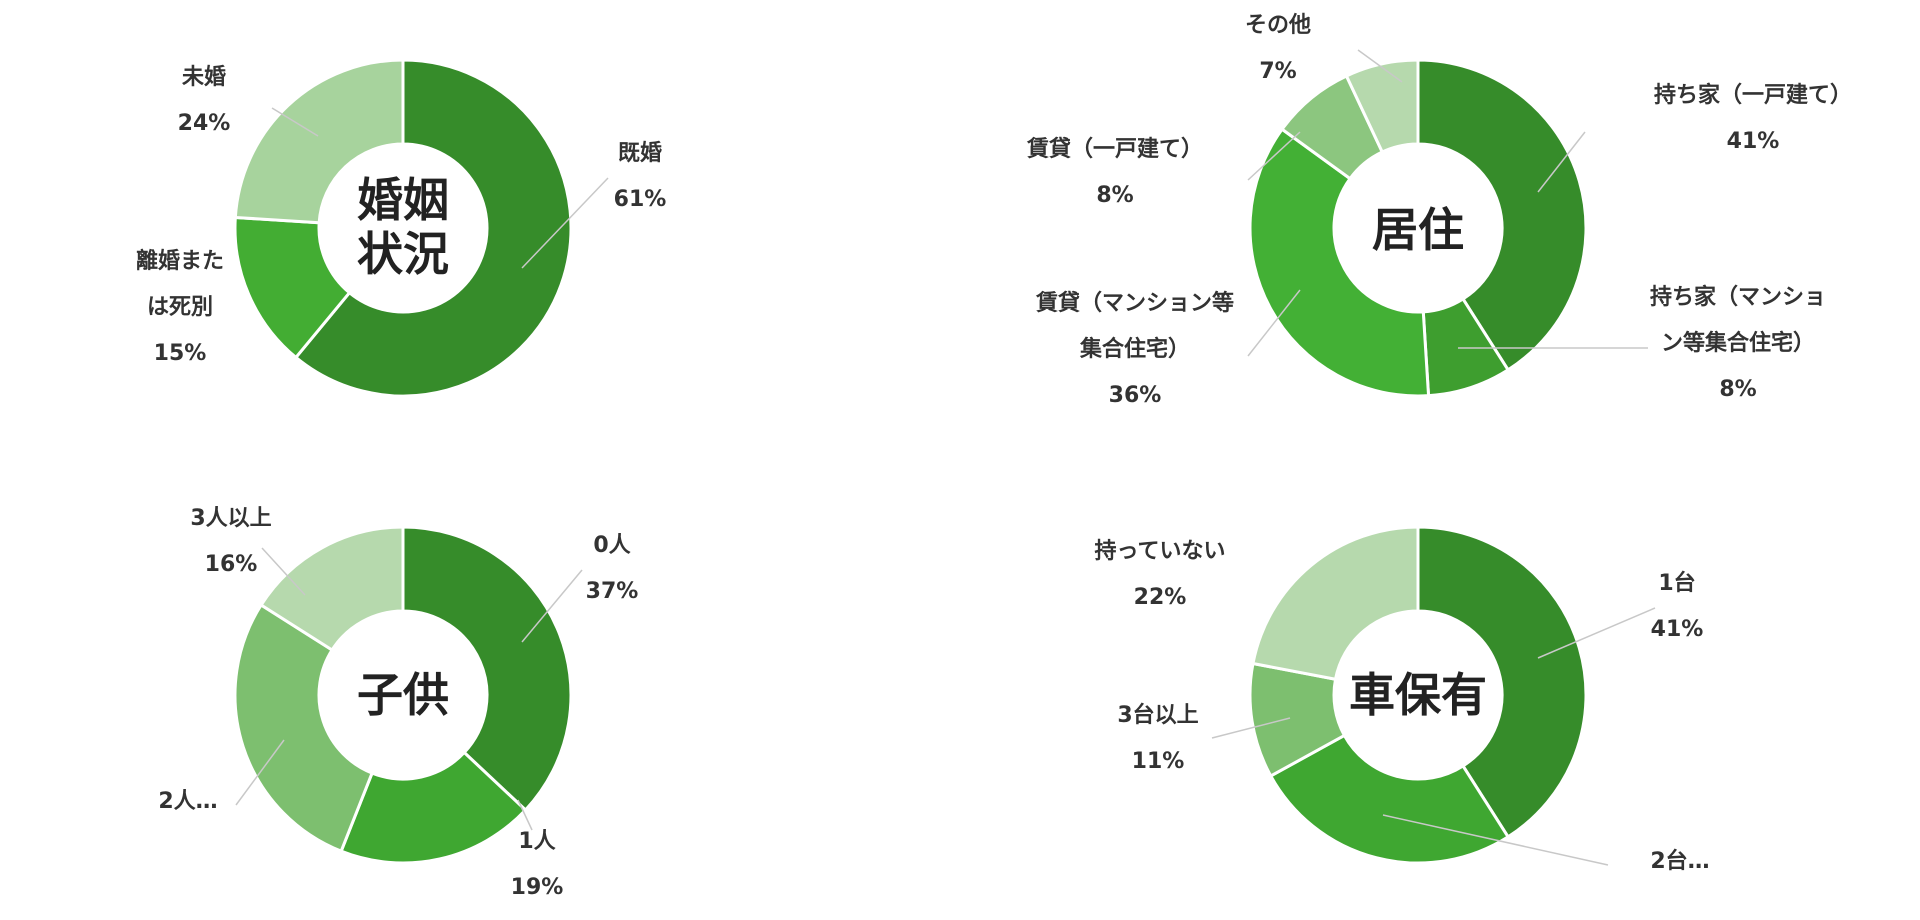 The height and width of the screenshot is (920, 1920). I want to click on donut-2-label-1: 持ち家（一戸建て） 41%, so click(1753, 118).